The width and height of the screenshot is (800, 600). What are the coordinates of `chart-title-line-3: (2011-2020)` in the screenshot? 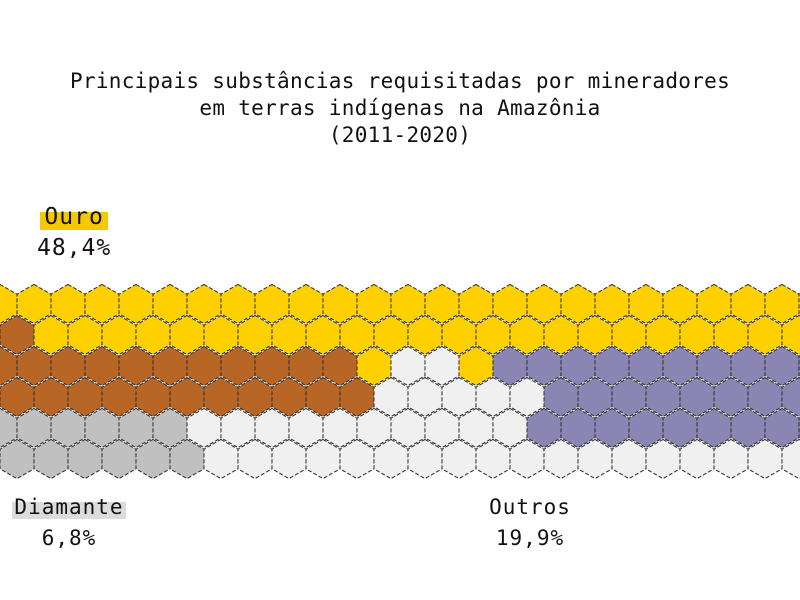 It's located at (400, 135).